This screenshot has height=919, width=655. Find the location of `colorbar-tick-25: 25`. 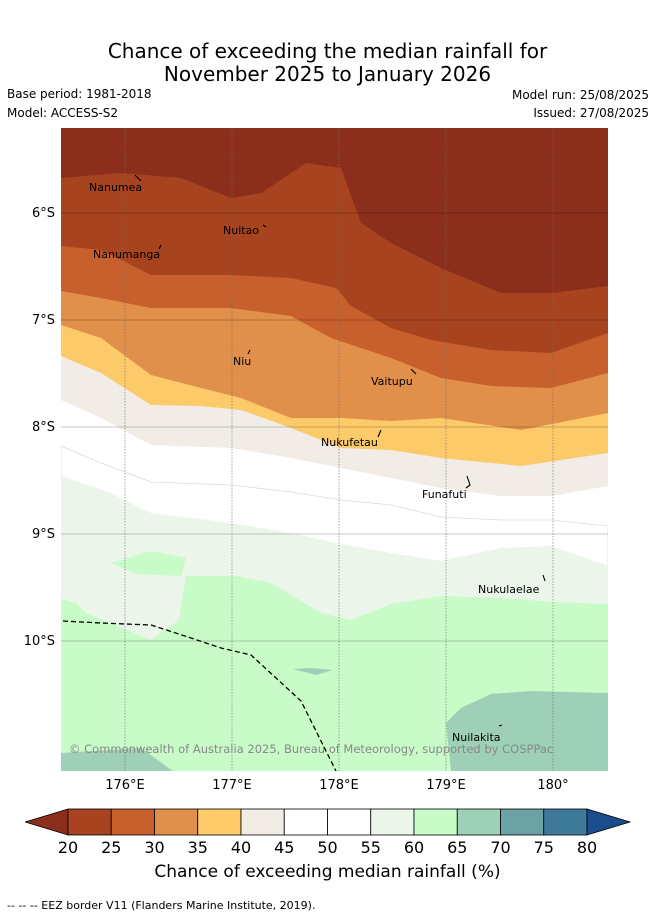

colorbar-tick-25: 25 is located at coordinates (111, 847).